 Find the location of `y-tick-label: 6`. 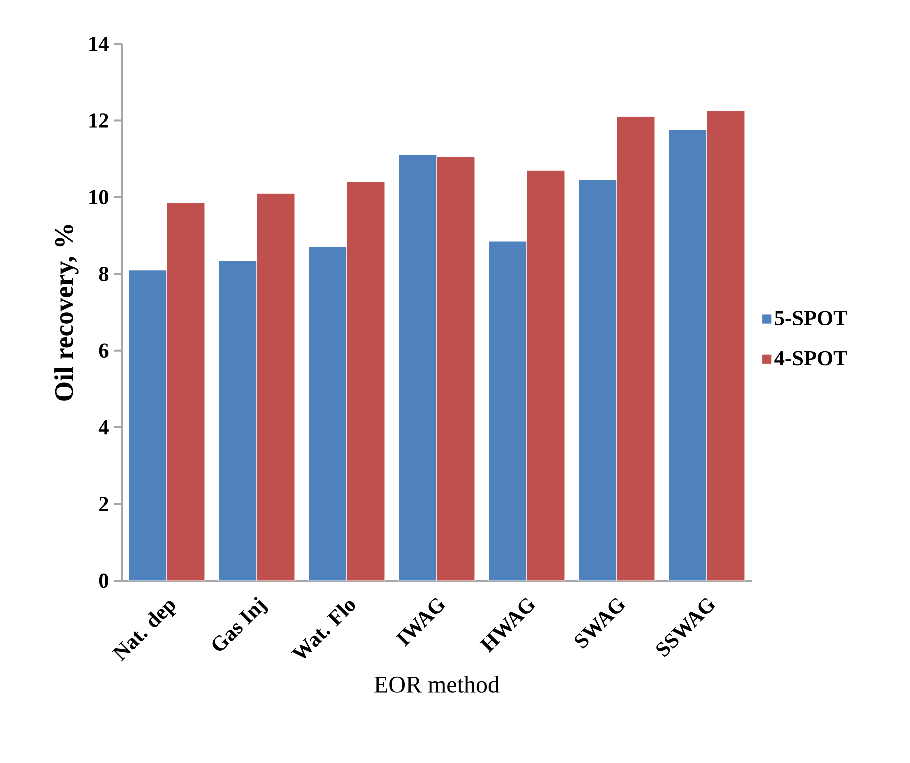

y-tick-label: 6 is located at coordinates (104, 351).